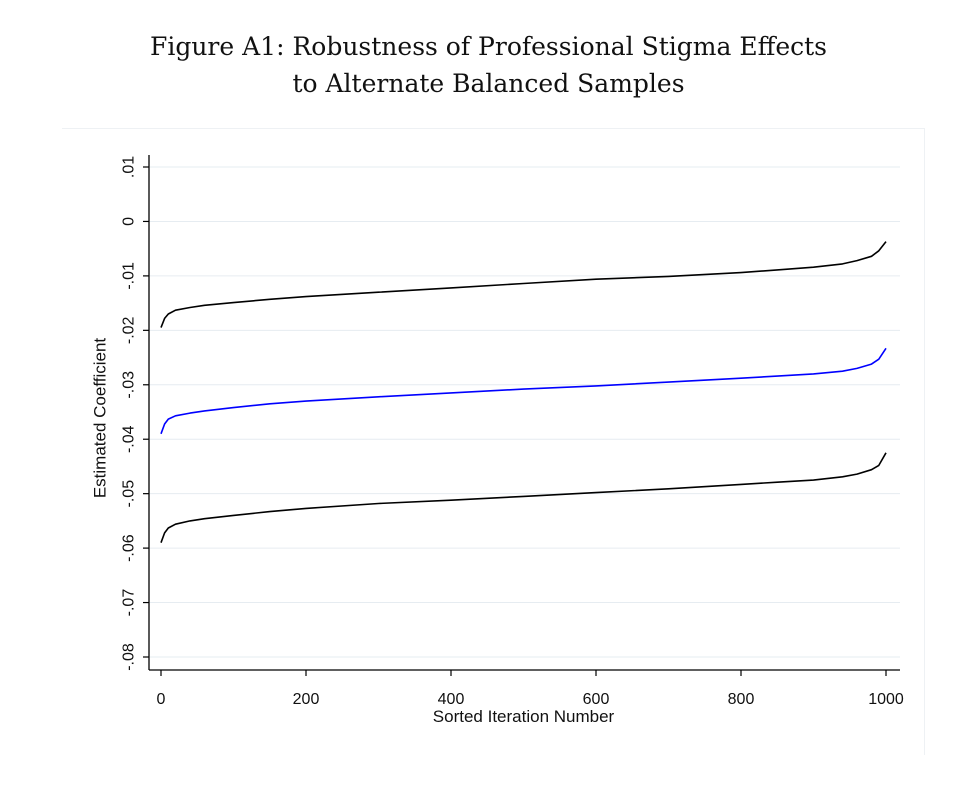  I want to click on y-tick-label: -.02, so click(129, 330).